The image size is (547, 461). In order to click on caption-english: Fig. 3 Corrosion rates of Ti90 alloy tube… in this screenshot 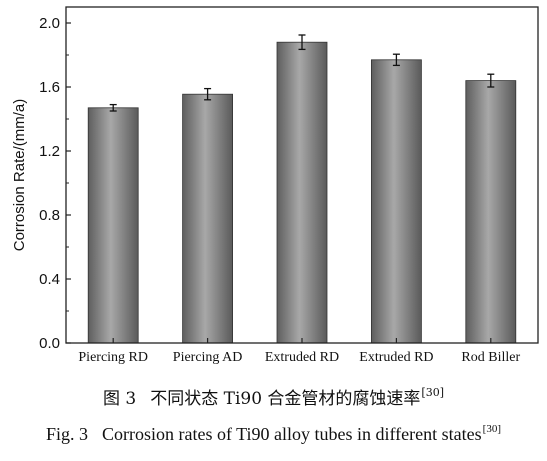, I will do `click(273, 434)`.